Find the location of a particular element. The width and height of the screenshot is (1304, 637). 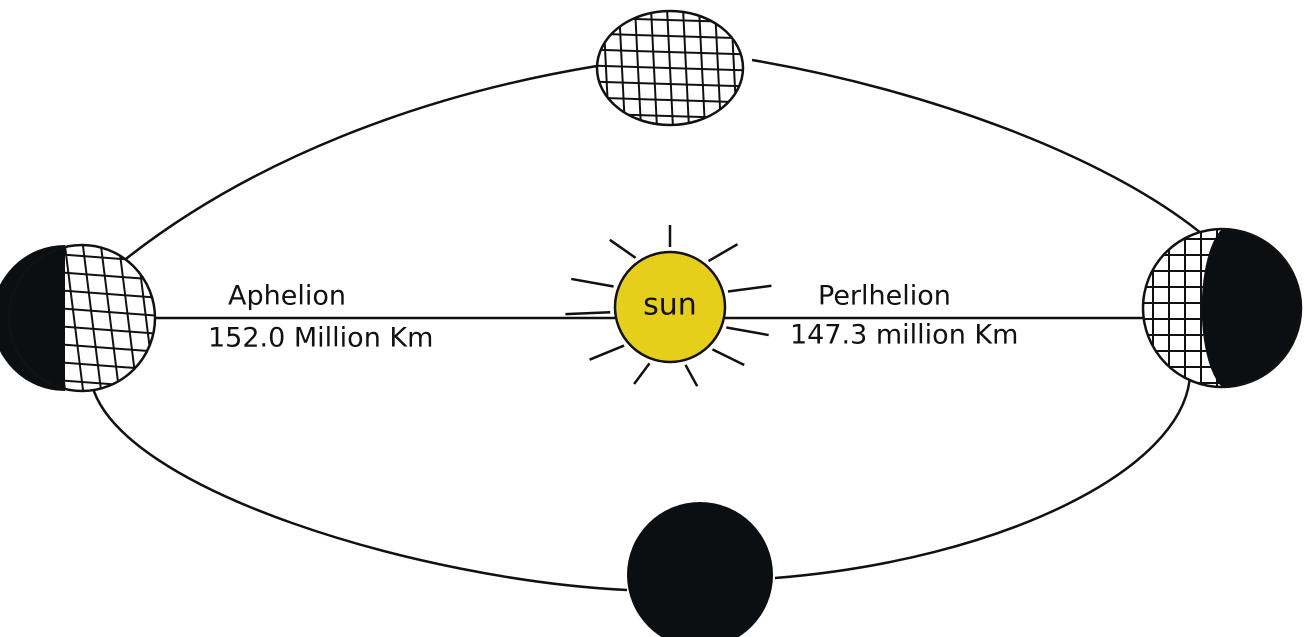

perihelion-distance: 147.3 million Km is located at coordinates (904, 335).